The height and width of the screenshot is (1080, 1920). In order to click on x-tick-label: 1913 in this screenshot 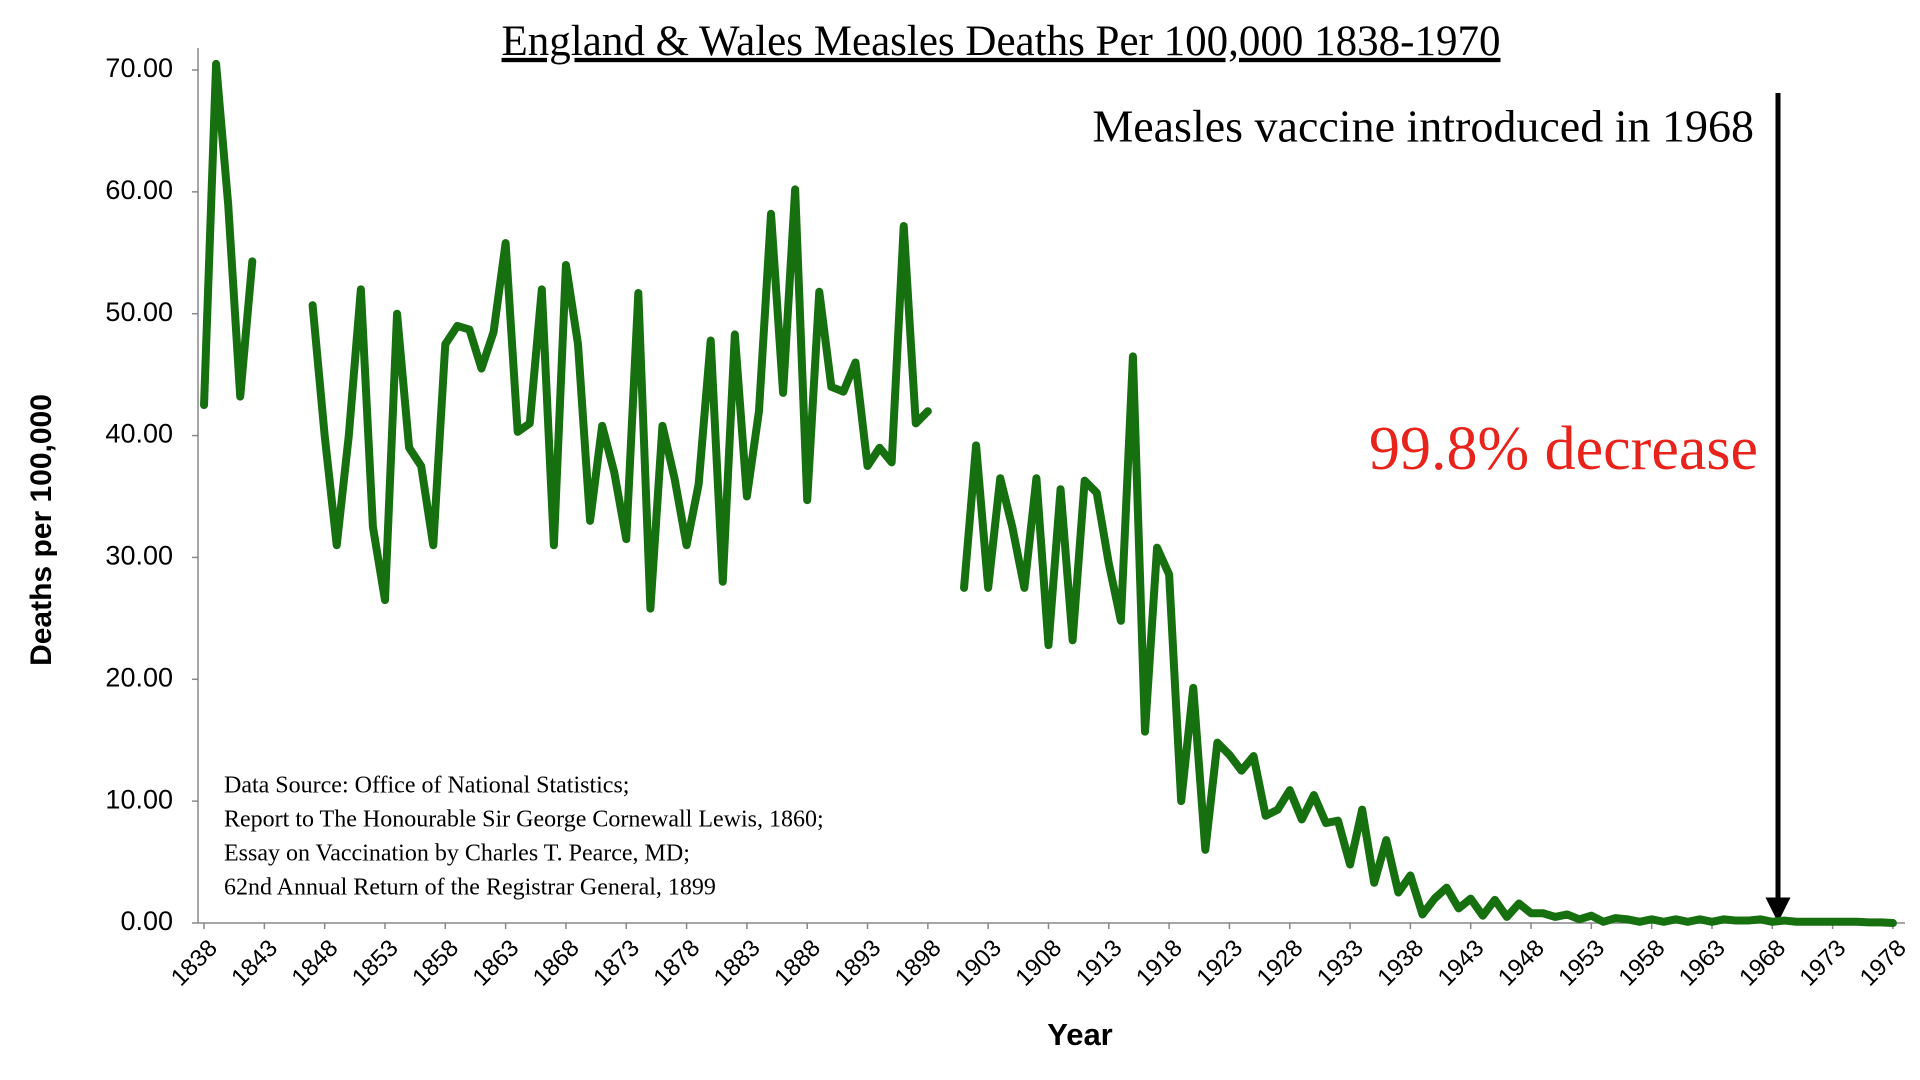, I will do `click(1099, 963)`.